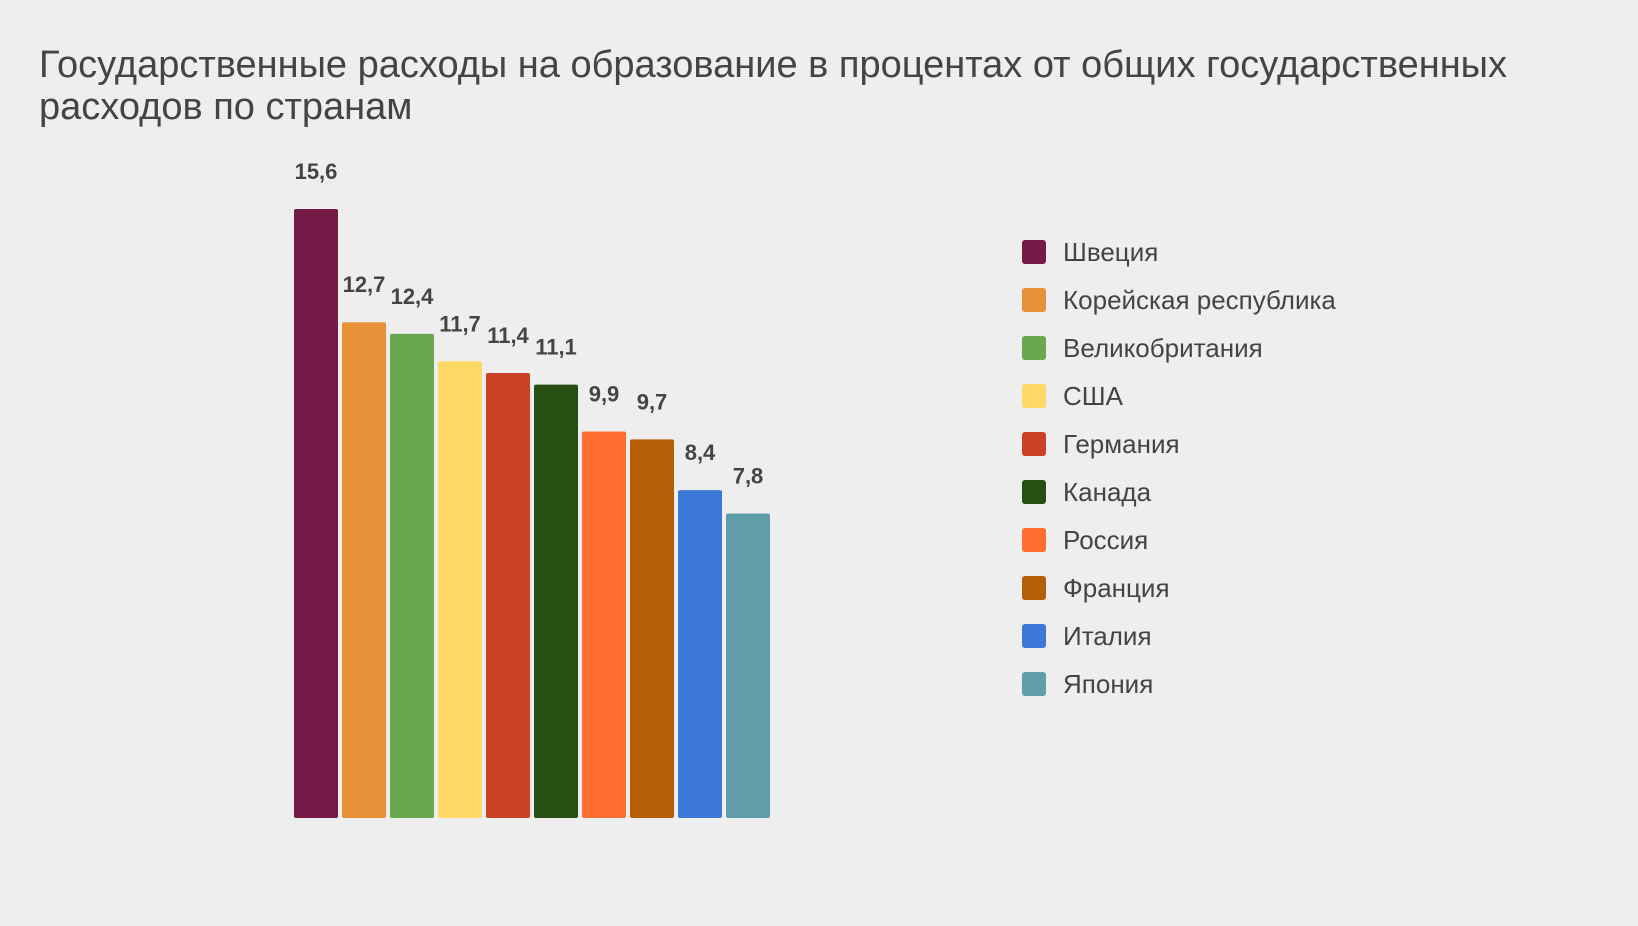  I want to click on bar-value-label: 11,1, so click(556, 347).